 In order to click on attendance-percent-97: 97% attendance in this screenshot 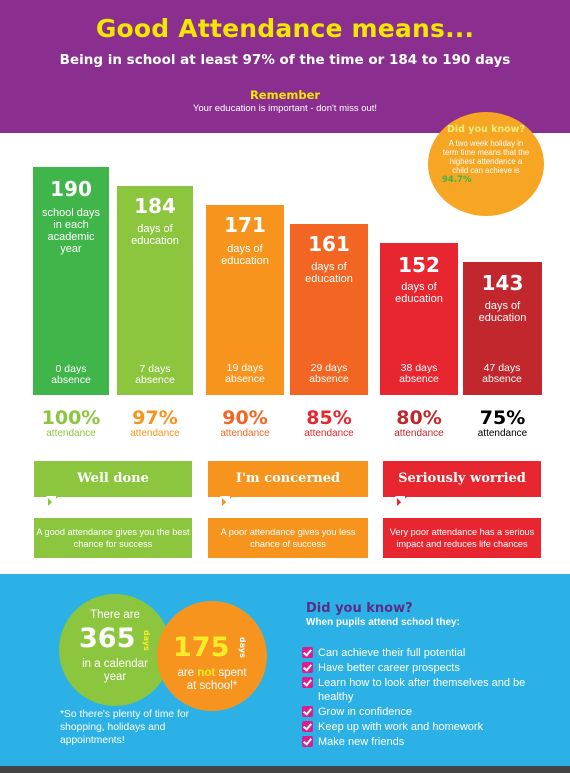, I will do `click(155, 423)`.